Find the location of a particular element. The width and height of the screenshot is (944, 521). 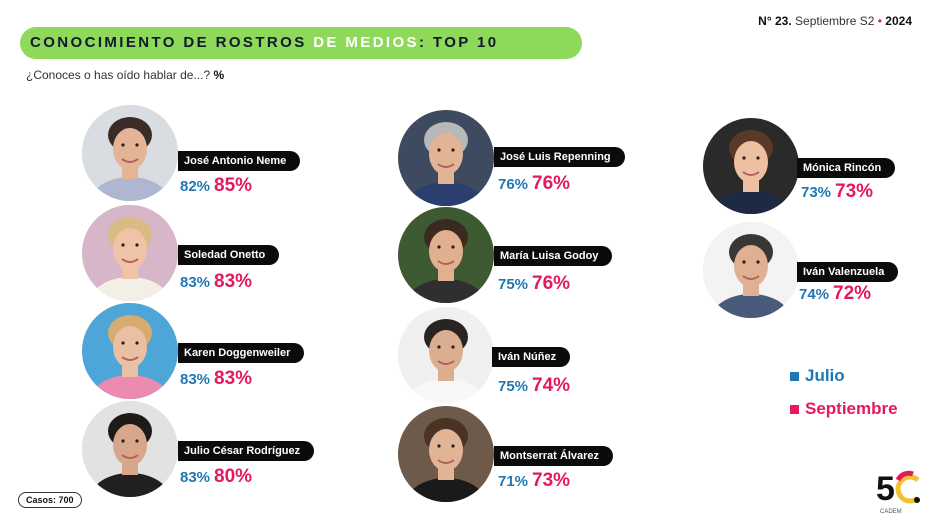

person-name: María Luisa Godoy is located at coordinates (553, 256).